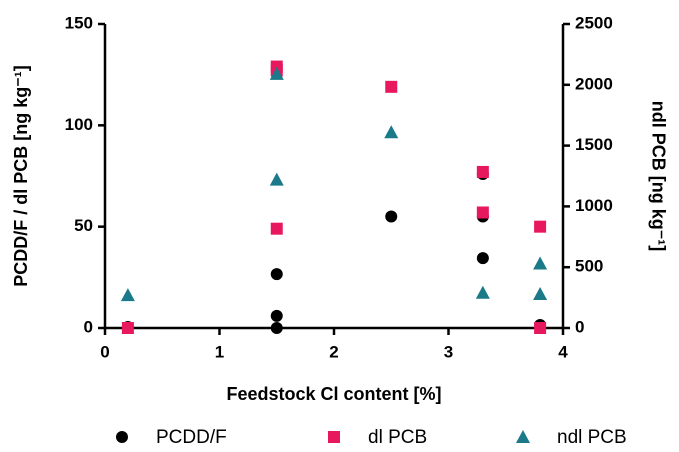 The height and width of the screenshot is (452, 679). I want to click on y-tick-label: 0, so click(88, 326).